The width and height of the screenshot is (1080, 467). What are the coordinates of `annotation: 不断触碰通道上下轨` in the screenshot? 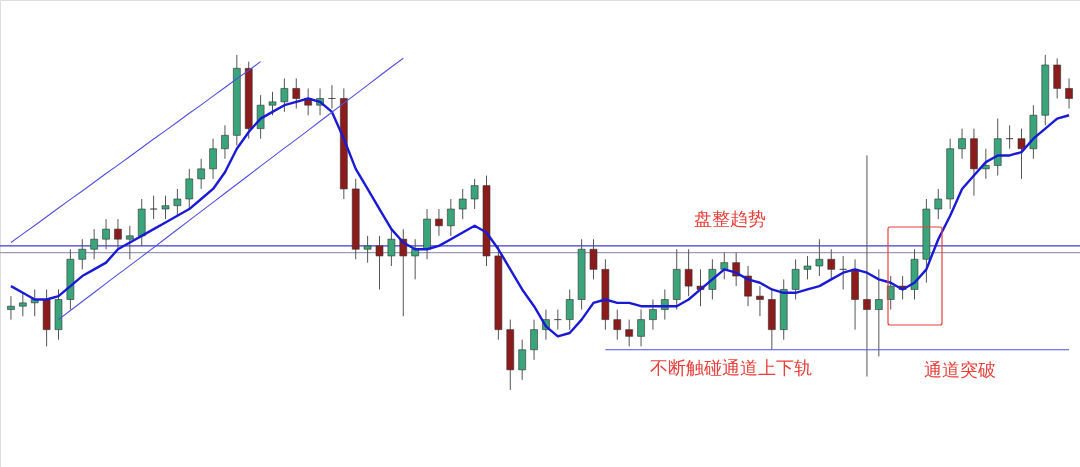 It's located at (731, 367).